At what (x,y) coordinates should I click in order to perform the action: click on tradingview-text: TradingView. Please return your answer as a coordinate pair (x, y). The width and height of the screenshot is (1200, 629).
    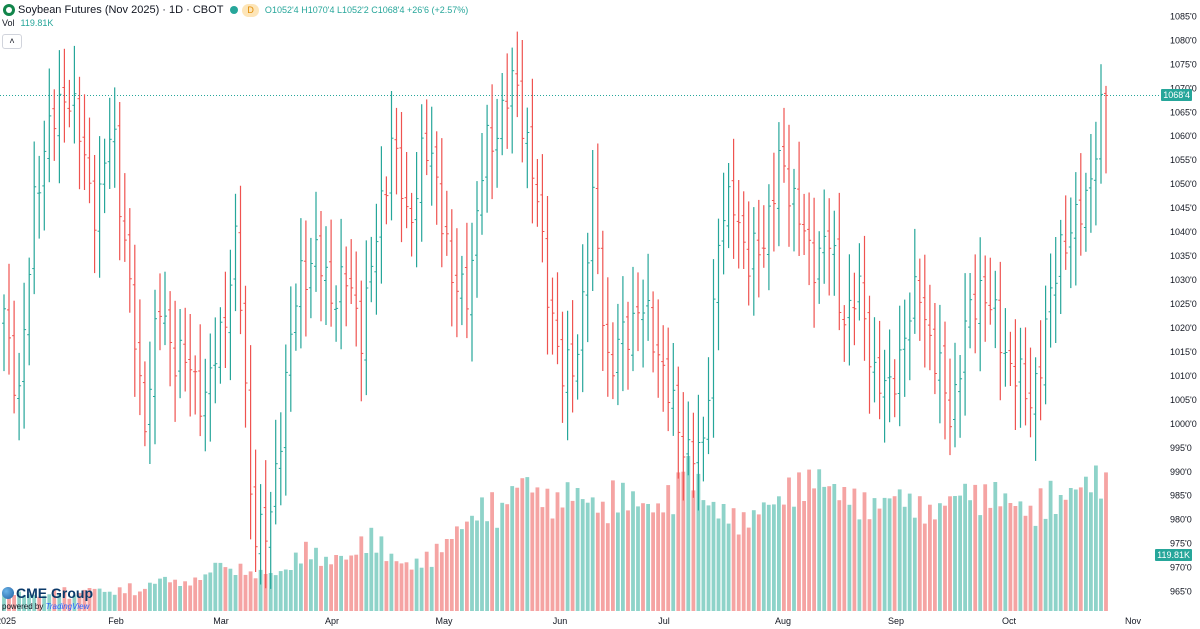
    Looking at the image, I should click on (67, 606).